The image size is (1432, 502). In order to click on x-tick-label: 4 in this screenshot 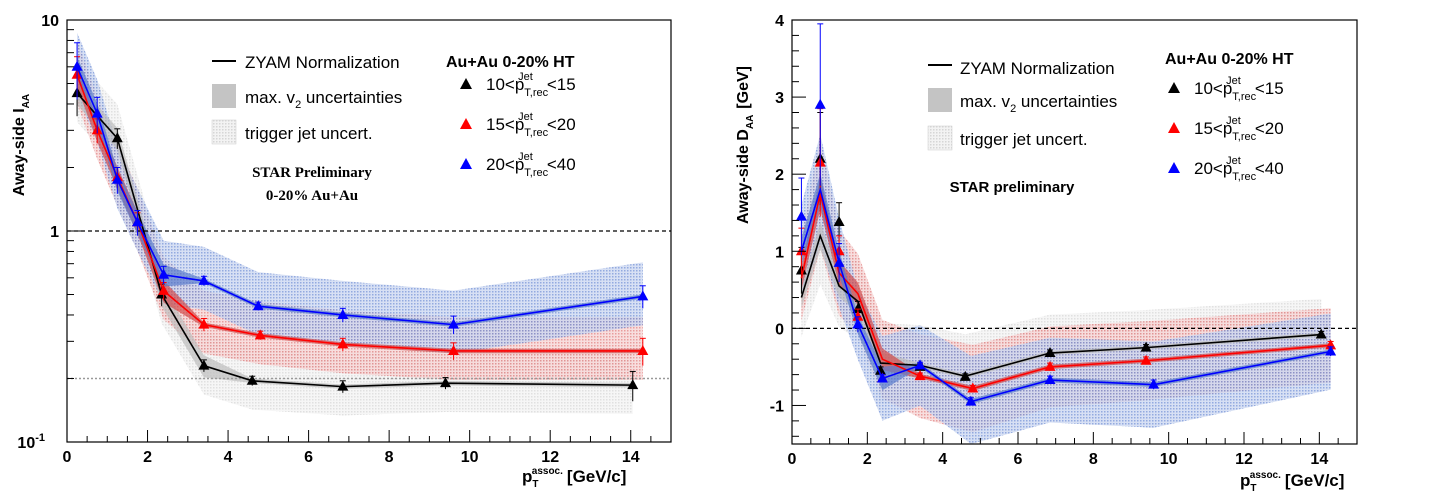, I will do `click(228, 457)`.